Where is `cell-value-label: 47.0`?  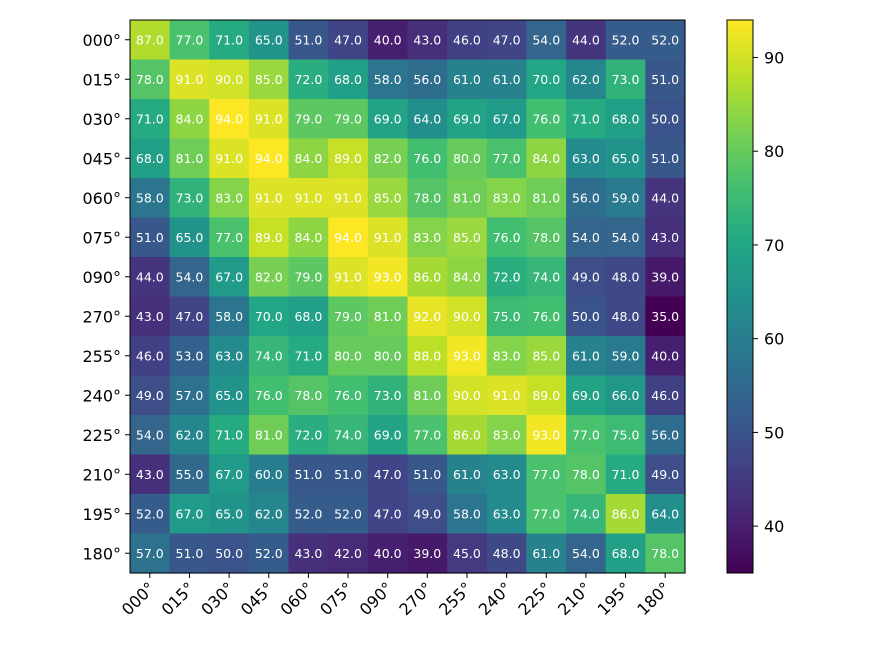 cell-value-label: 47.0 is located at coordinates (190, 316).